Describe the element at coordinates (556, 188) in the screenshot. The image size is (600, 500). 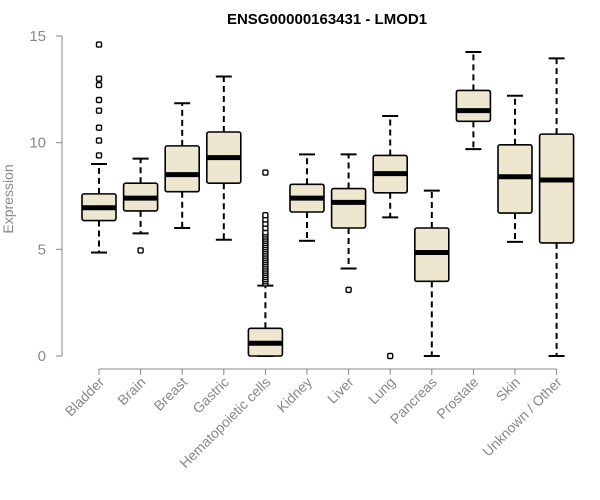
I see `box-unknown-other` at that location.